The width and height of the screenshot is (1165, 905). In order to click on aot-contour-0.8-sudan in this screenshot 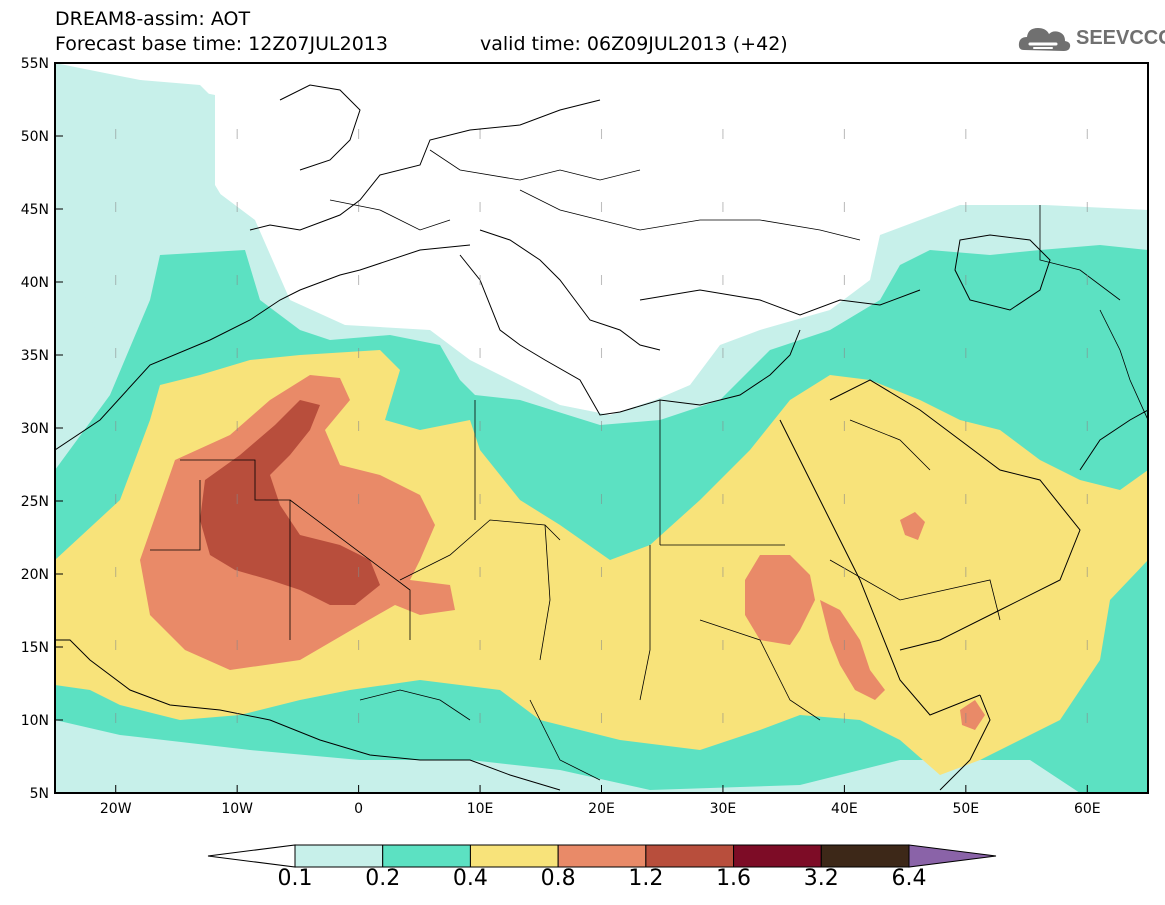, I will do `click(780, 600)`.